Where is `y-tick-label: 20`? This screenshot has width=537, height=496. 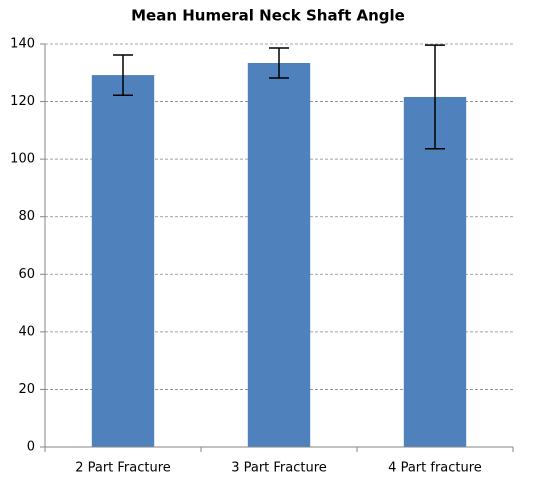 y-tick-label: 20 is located at coordinates (26, 389).